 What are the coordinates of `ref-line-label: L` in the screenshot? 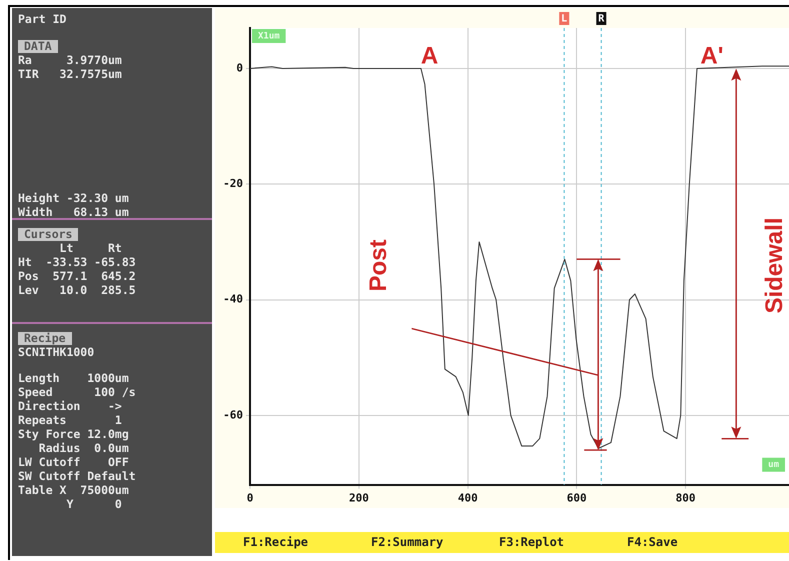 It's located at (564, 19).